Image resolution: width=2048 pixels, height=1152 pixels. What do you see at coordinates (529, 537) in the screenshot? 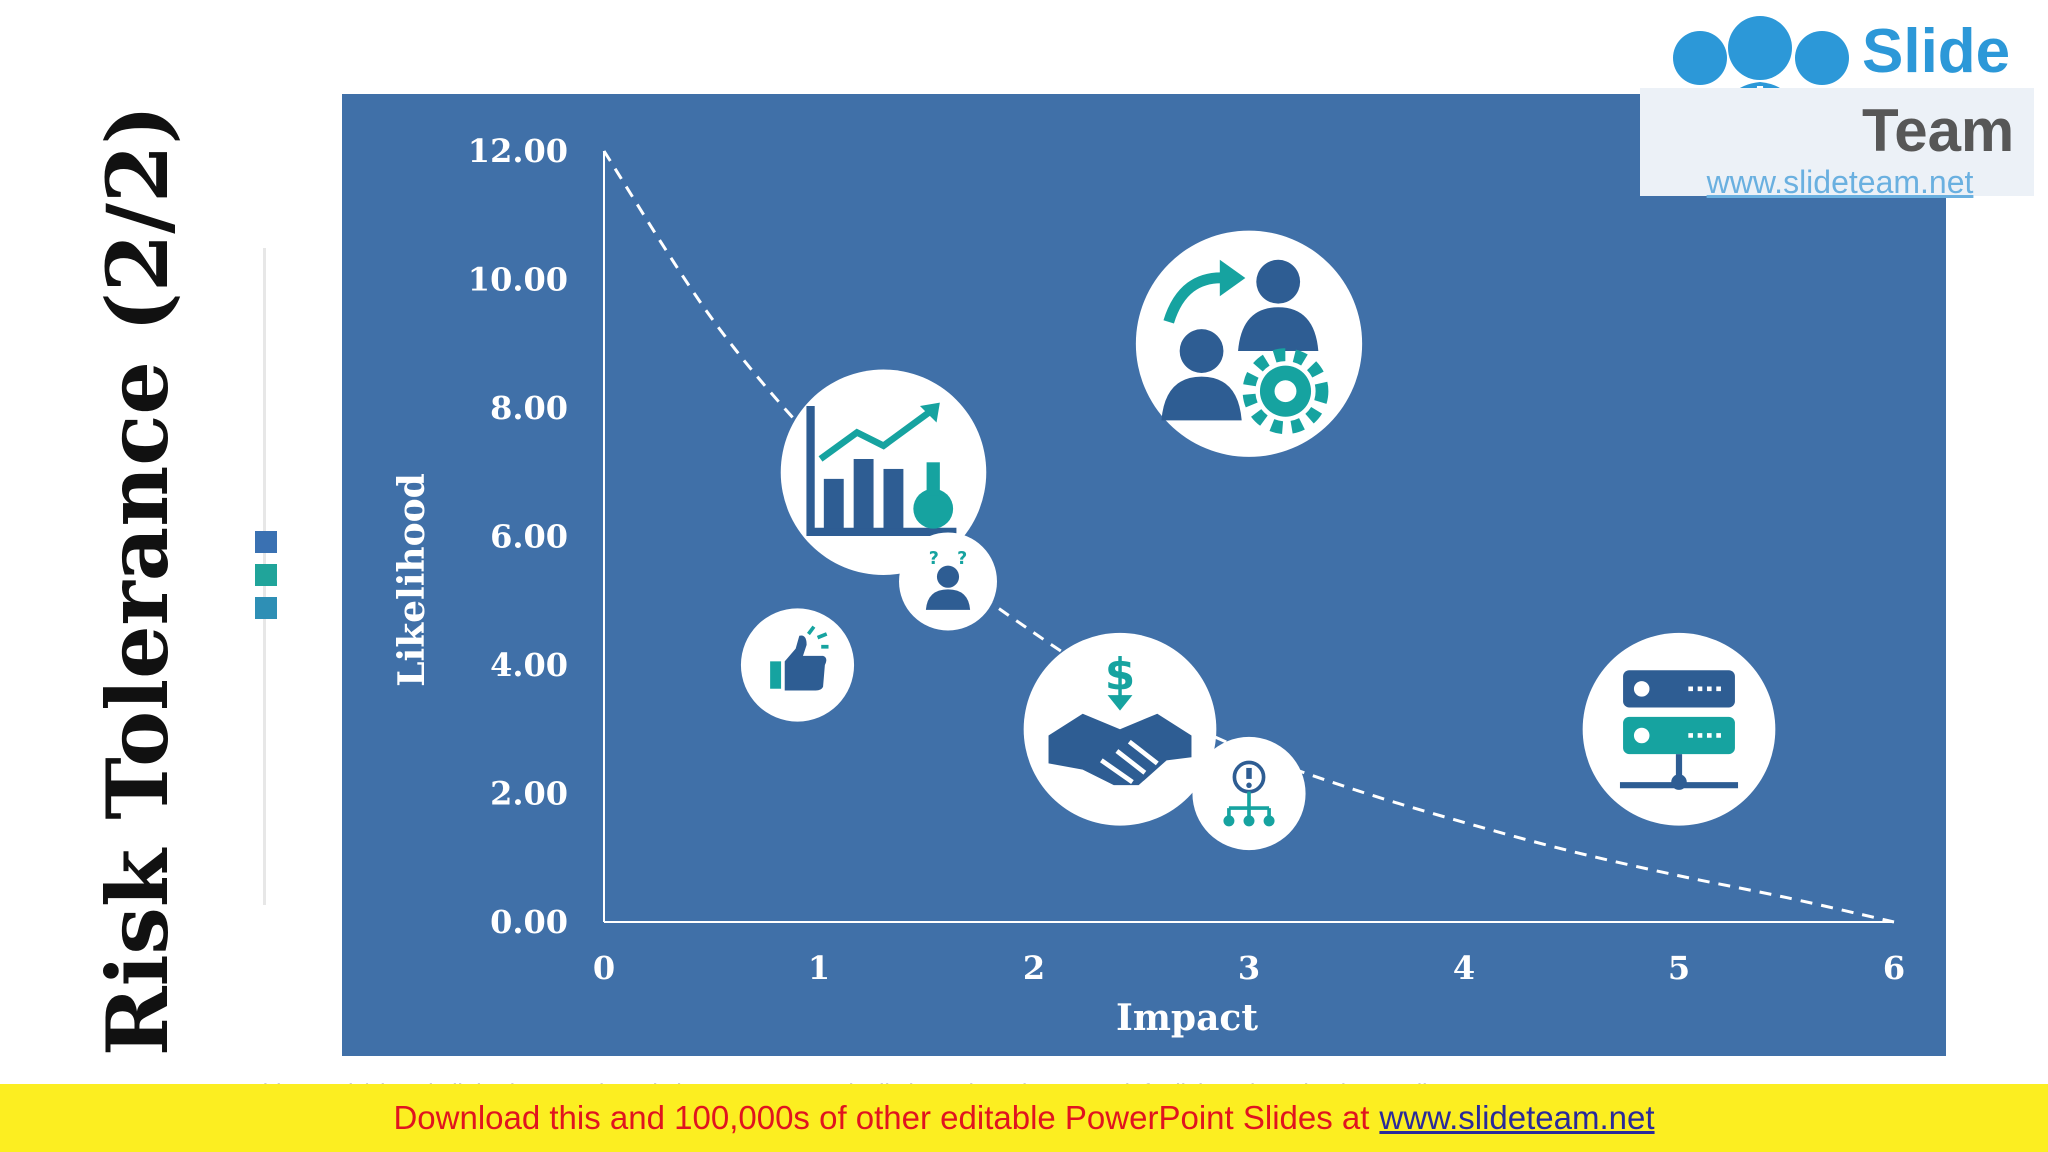
I see `y-tick-label: 6.00` at bounding box center [529, 537].